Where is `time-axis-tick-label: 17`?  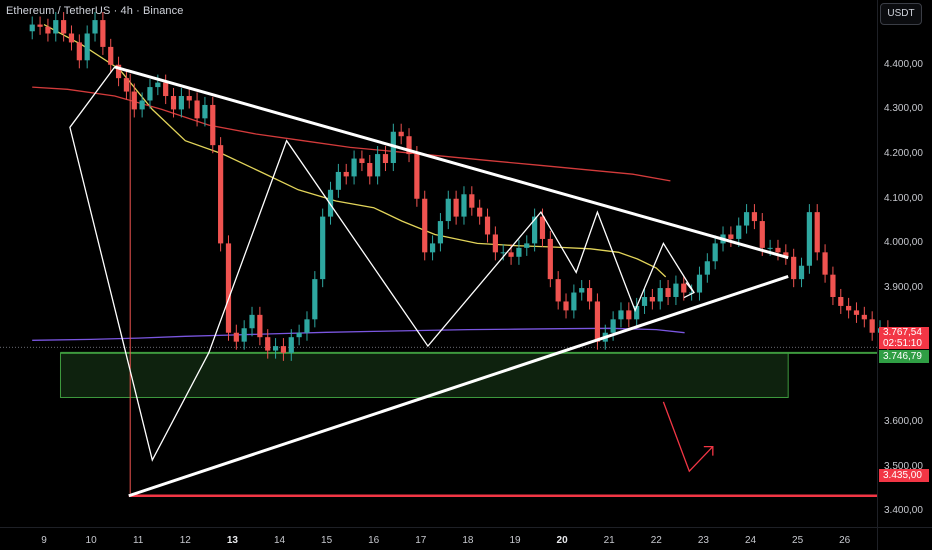 time-axis-tick-label: 17 is located at coordinates (421, 540).